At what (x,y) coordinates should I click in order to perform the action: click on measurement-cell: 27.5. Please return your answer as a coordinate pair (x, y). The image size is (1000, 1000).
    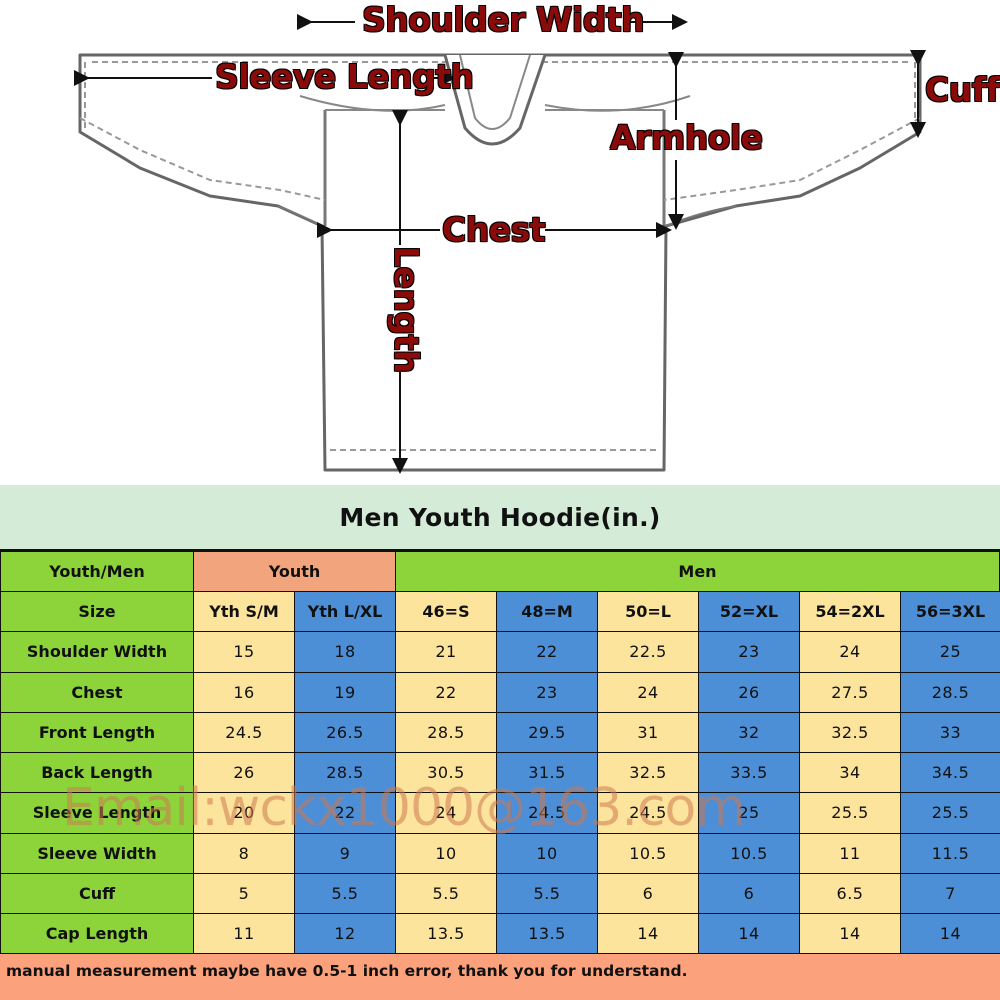
    Looking at the image, I should click on (850, 692).